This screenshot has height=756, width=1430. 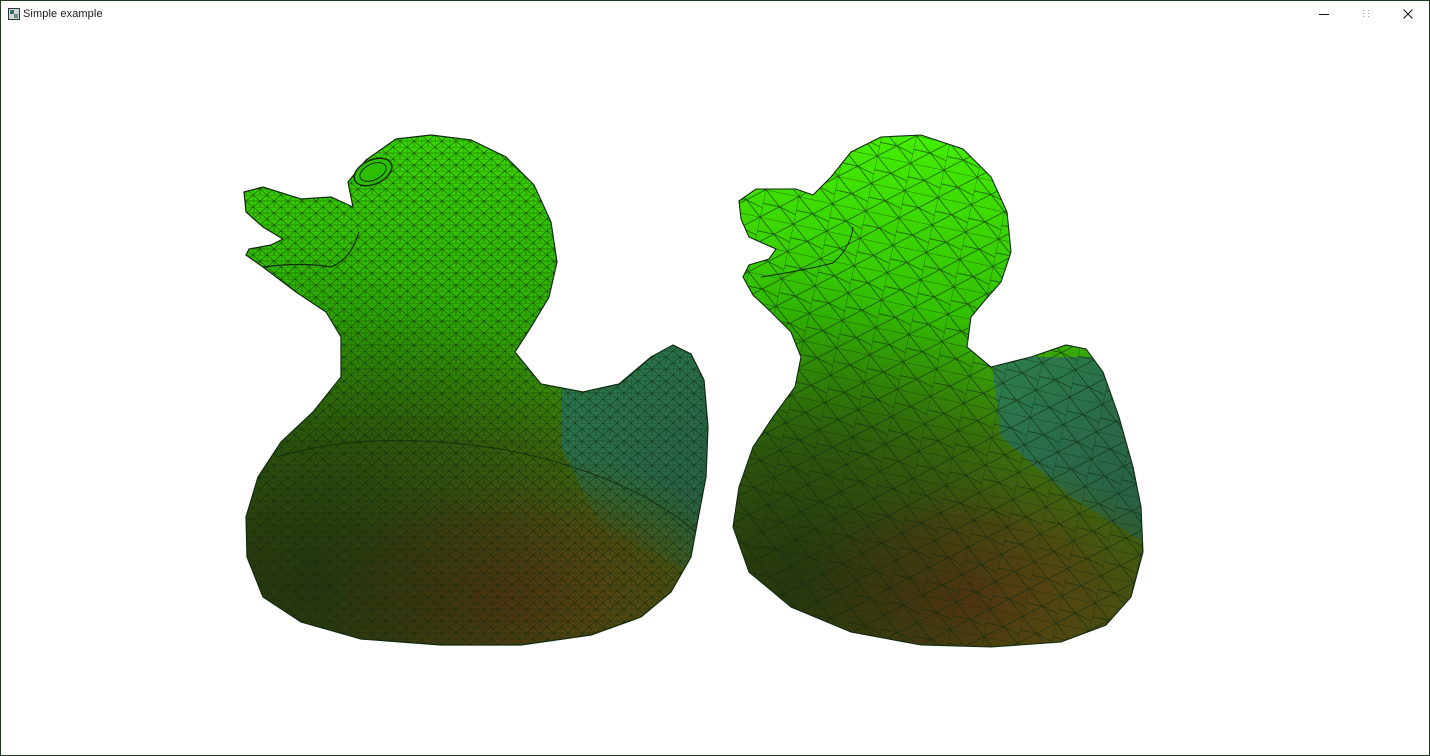 What do you see at coordinates (63, 14) in the screenshot?
I see `window-title: Simple example` at bounding box center [63, 14].